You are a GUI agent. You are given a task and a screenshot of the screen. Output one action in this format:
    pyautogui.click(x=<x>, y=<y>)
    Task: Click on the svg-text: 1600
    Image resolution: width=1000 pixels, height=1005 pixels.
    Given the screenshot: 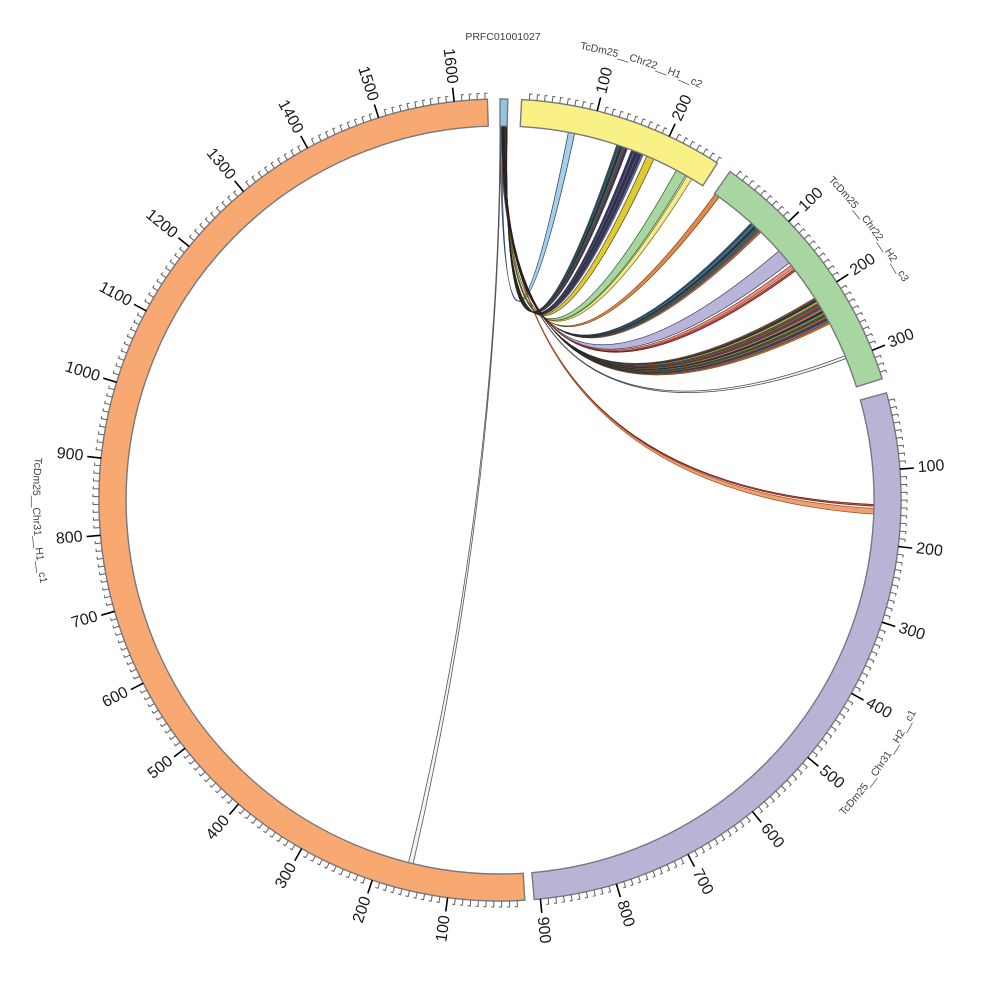 What is the action you would take?
    pyautogui.click(x=450, y=65)
    